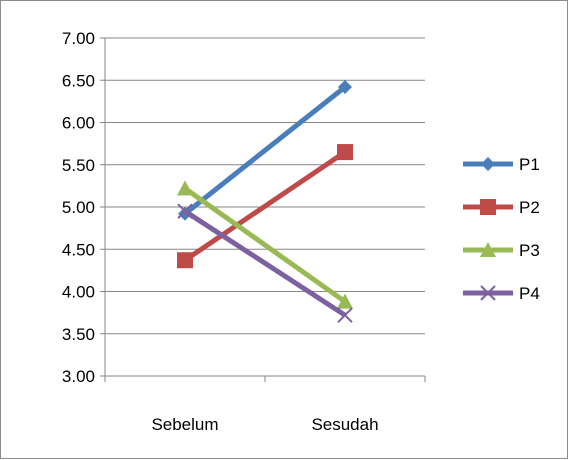  I want to click on y-tick-label: 6.50, so click(78, 80).